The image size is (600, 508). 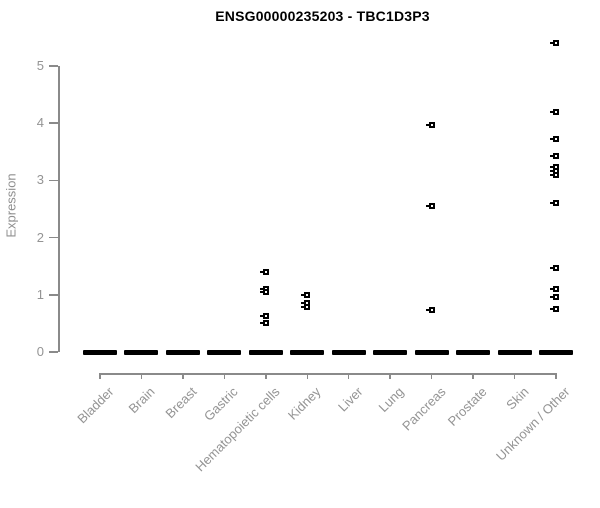 I want to click on y-tick-label: 1, so click(x=40, y=294).